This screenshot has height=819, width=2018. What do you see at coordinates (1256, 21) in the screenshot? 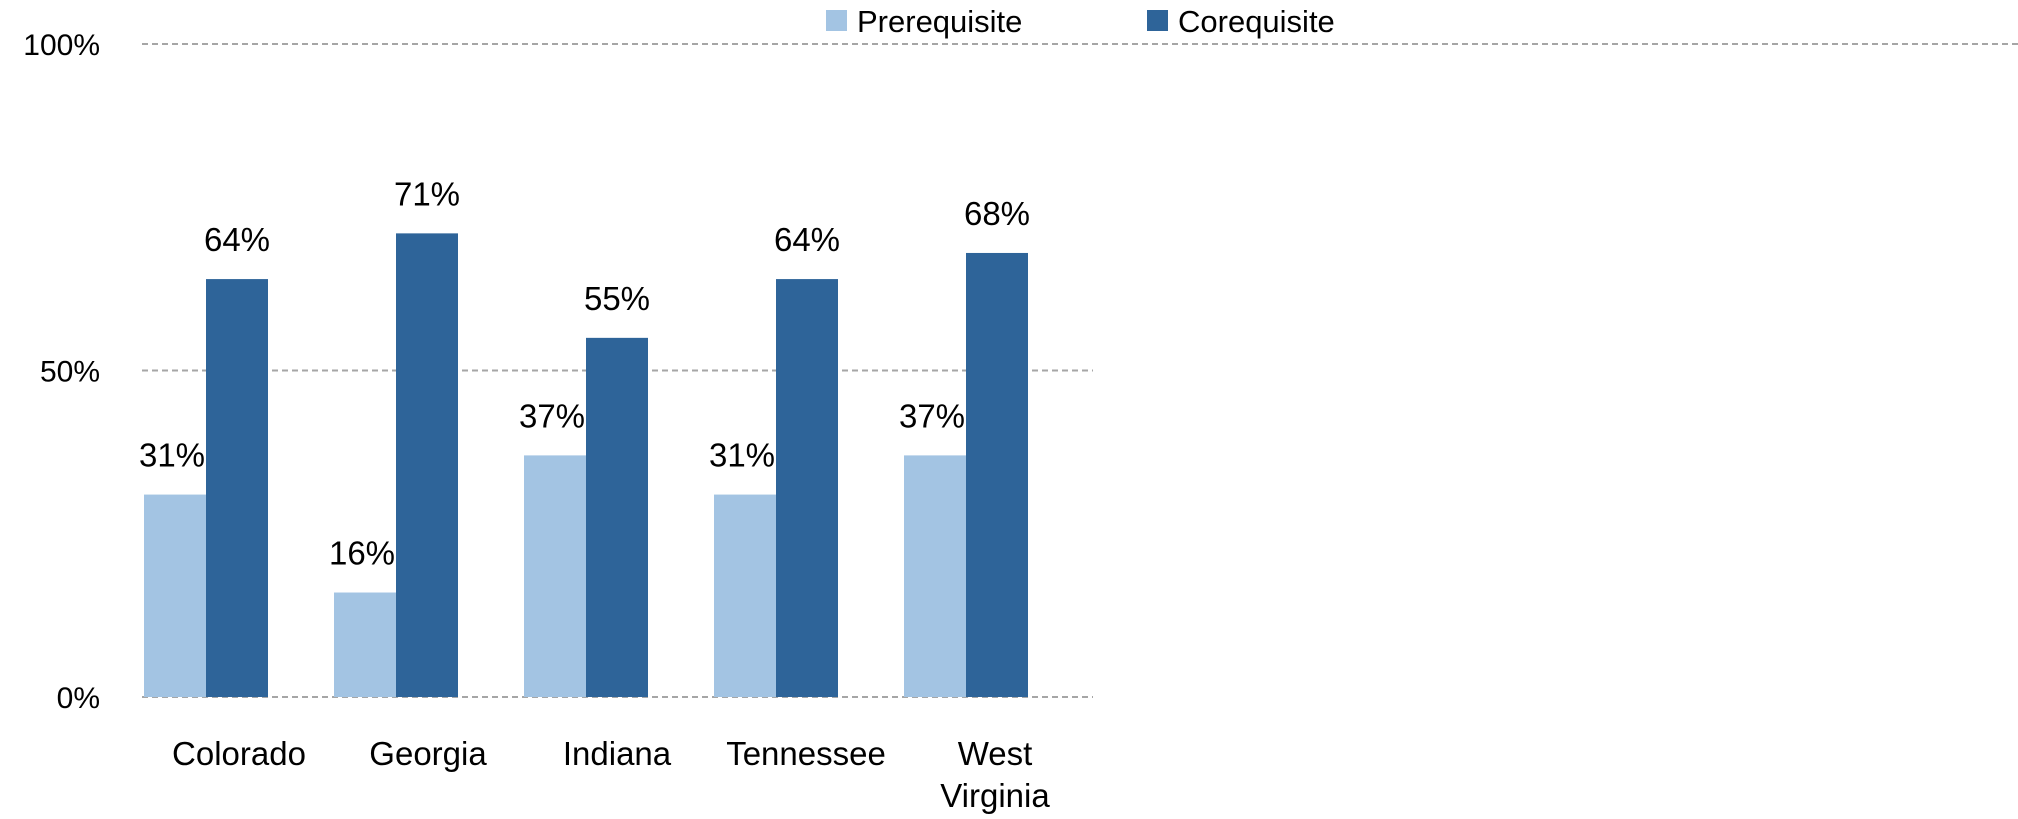
I see `legend-label-corequisite: Corequisite` at bounding box center [1256, 21].